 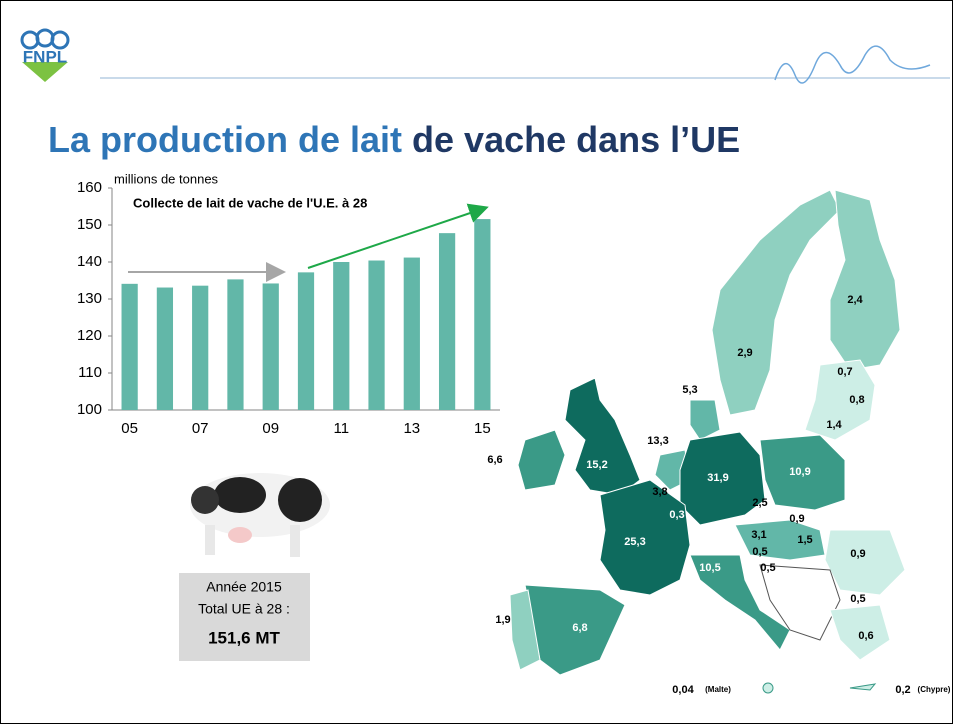 I want to click on y-tick-label: 100, so click(x=89, y=409).